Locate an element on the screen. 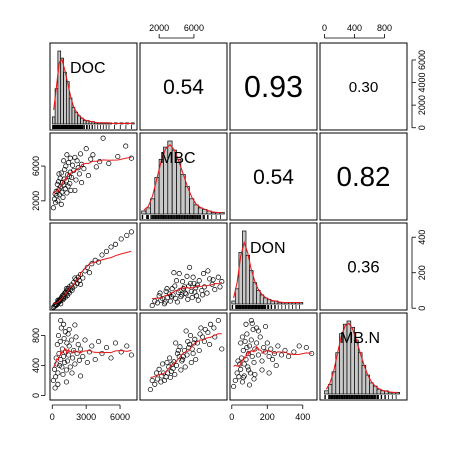 This screenshot has height=450, width=450. correlation-value: 0.54 is located at coordinates (273, 177).